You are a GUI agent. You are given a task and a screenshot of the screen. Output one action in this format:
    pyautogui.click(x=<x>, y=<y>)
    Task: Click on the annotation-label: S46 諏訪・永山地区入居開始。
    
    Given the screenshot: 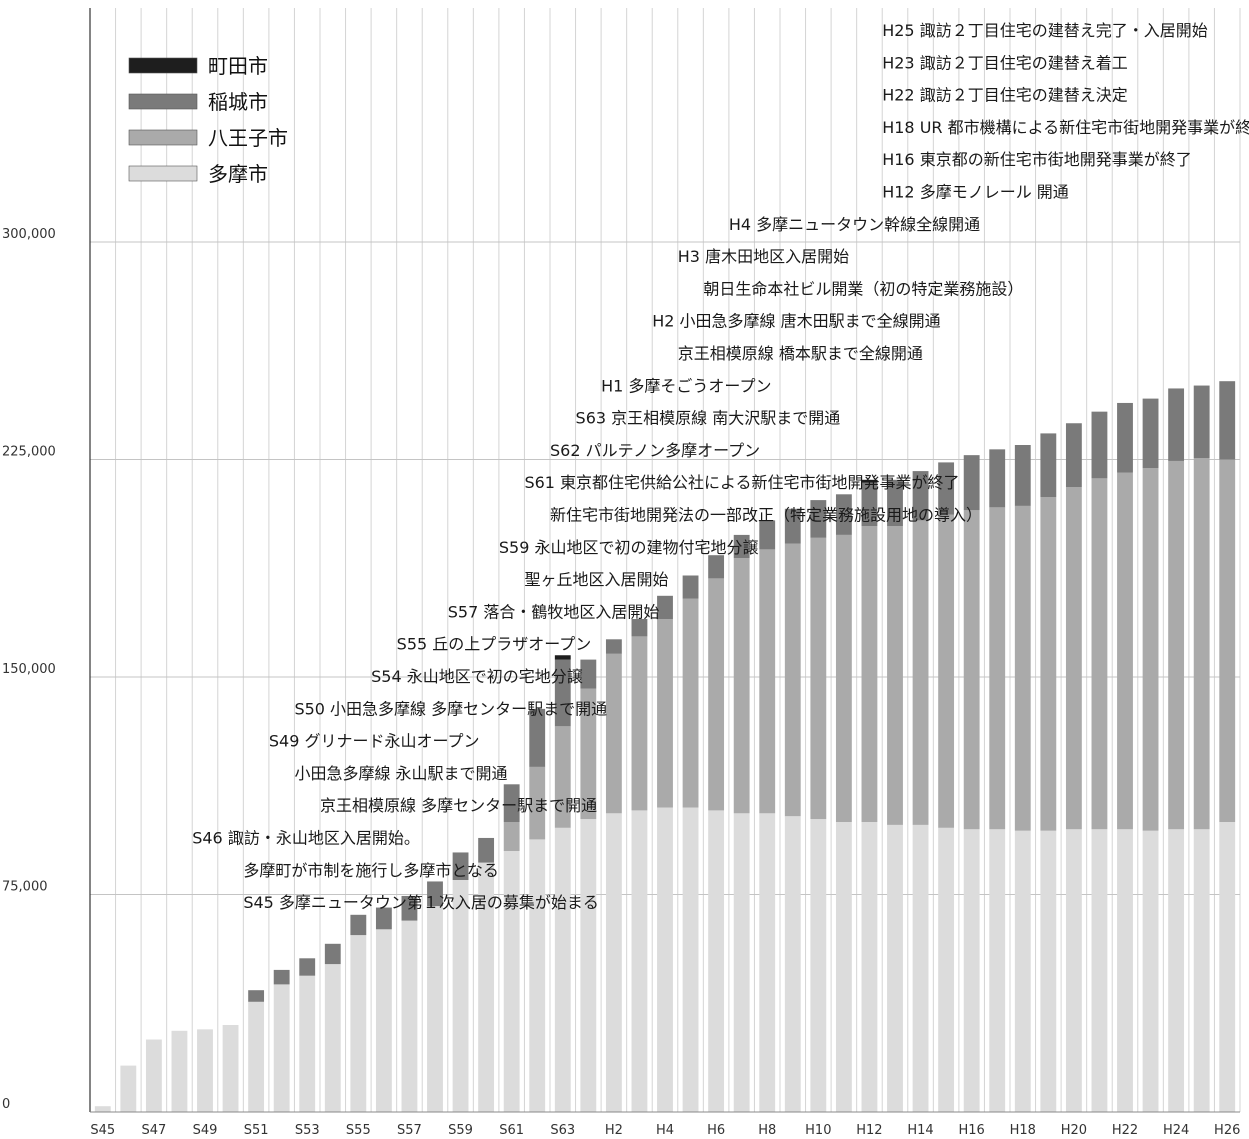 What is the action you would take?
    pyautogui.click(x=306, y=838)
    